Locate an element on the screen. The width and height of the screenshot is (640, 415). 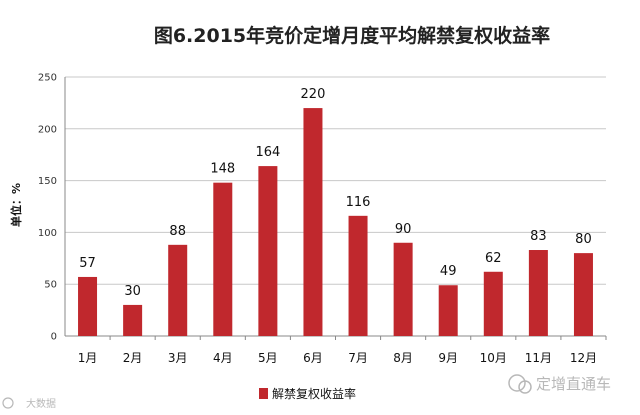
legend-swatch is located at coordinates (263, 393).